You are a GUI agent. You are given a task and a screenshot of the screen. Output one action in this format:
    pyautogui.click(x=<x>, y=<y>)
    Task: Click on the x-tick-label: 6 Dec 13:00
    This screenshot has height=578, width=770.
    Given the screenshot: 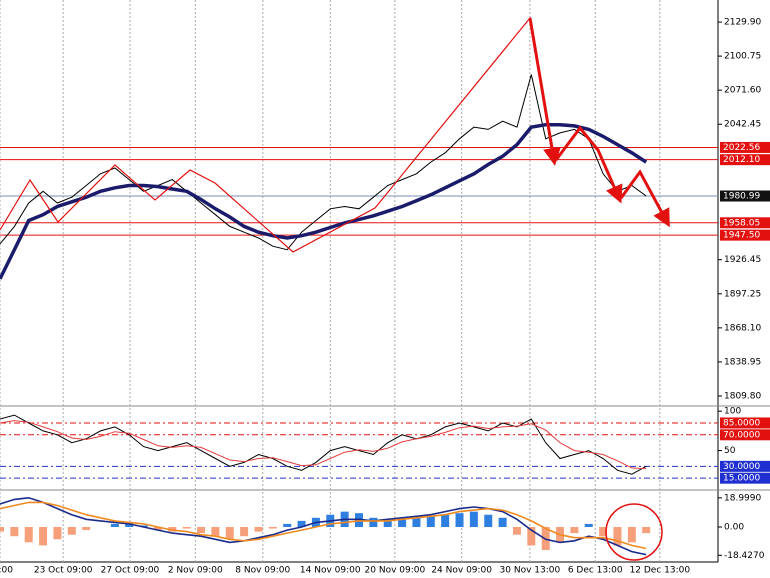 What is the action you would take?
    pyautogui.click(x=595, y=571)
    